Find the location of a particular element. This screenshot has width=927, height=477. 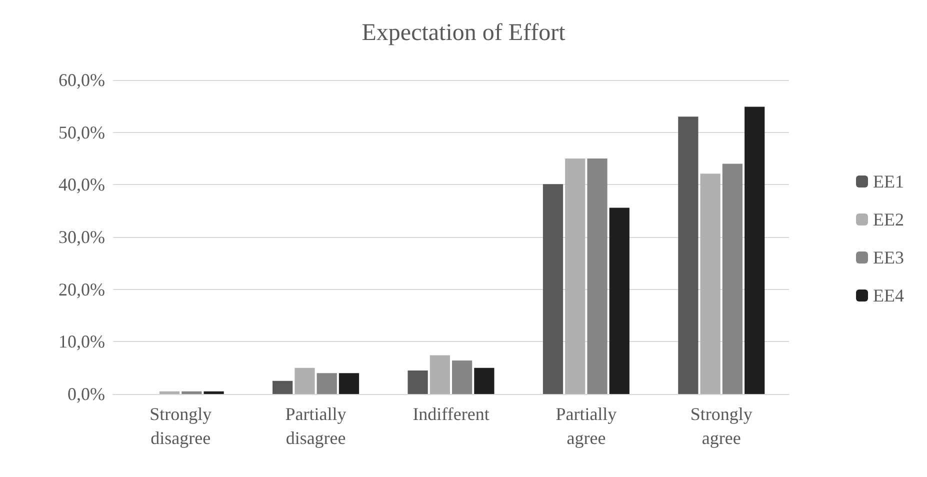

legend-label: EE2 is located at coordinates (888, 220).